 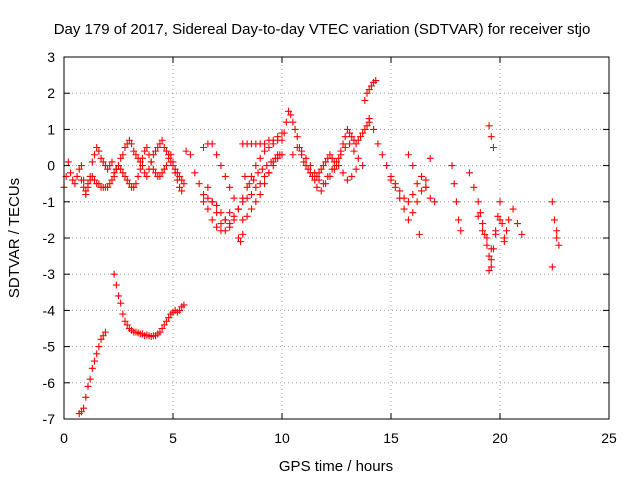 I want to click on x-tick-label: 0, so click(x=64, y=438).